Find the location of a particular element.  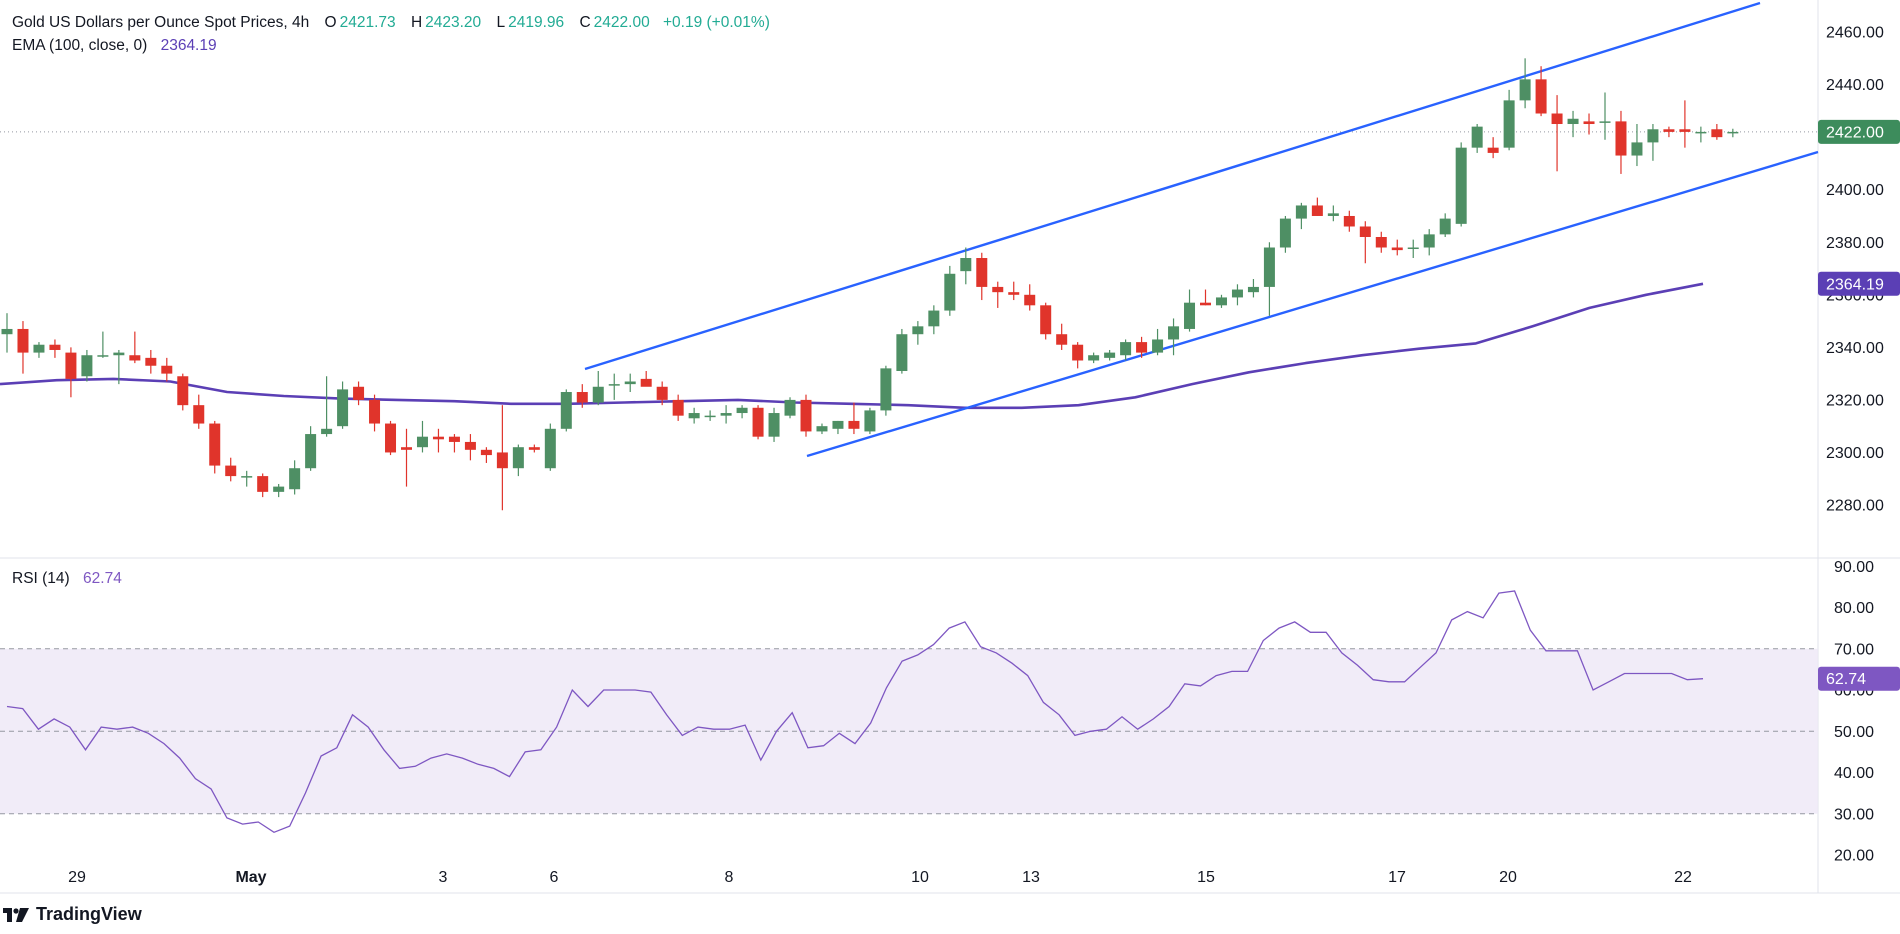

change-value: +0.19 (+0.01%) is located at coordinates (716, 22).